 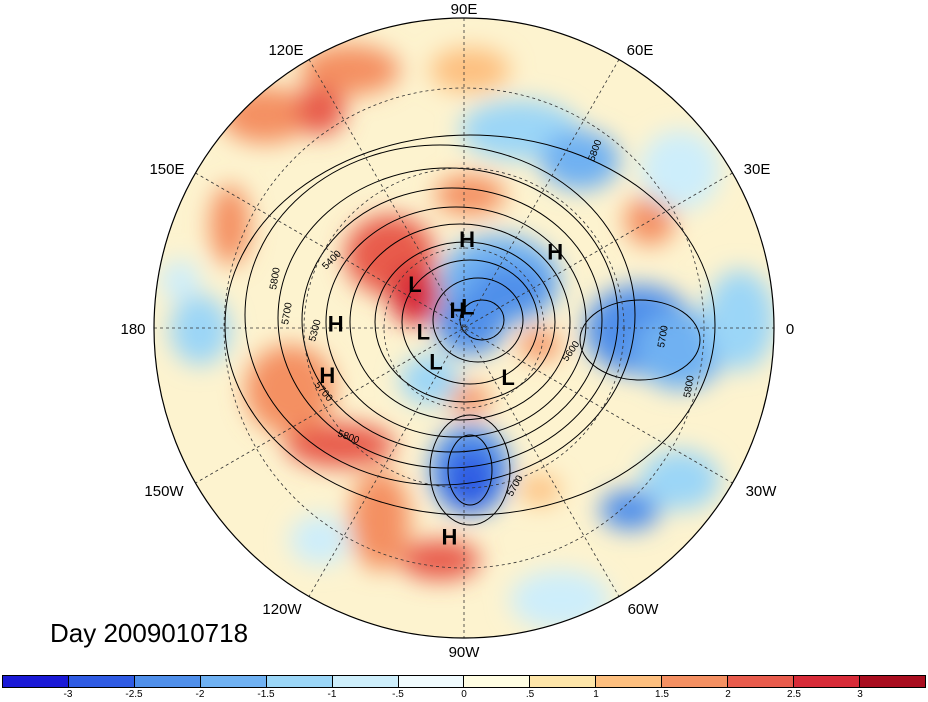 What do you see at coordinates (134, 694) in the screenshot?
I see `colorbar-tick-label: -2.5` at bounding box center [134, 694].